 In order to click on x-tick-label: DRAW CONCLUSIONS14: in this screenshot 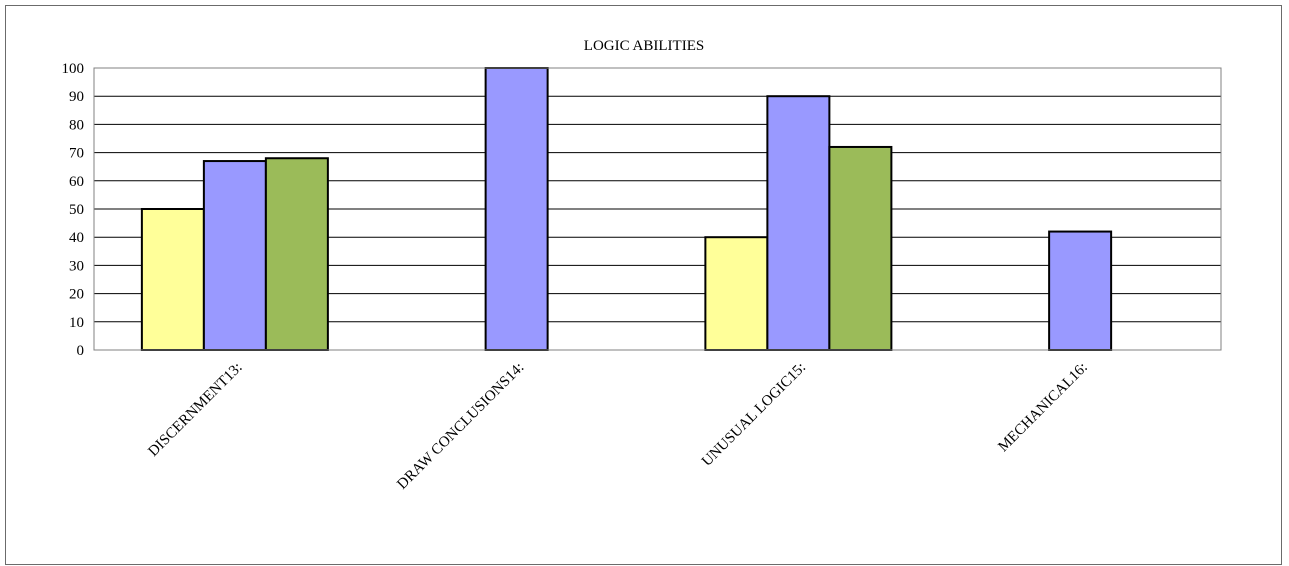, I will do `click(460, 426)`.